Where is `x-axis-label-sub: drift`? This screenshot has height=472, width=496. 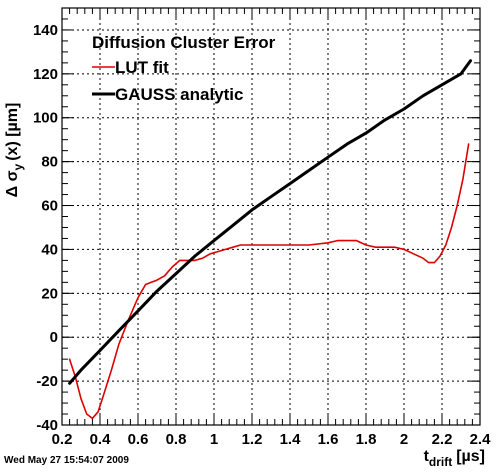 x-axis-label-sub: drift is located at coordinates (440, 462).